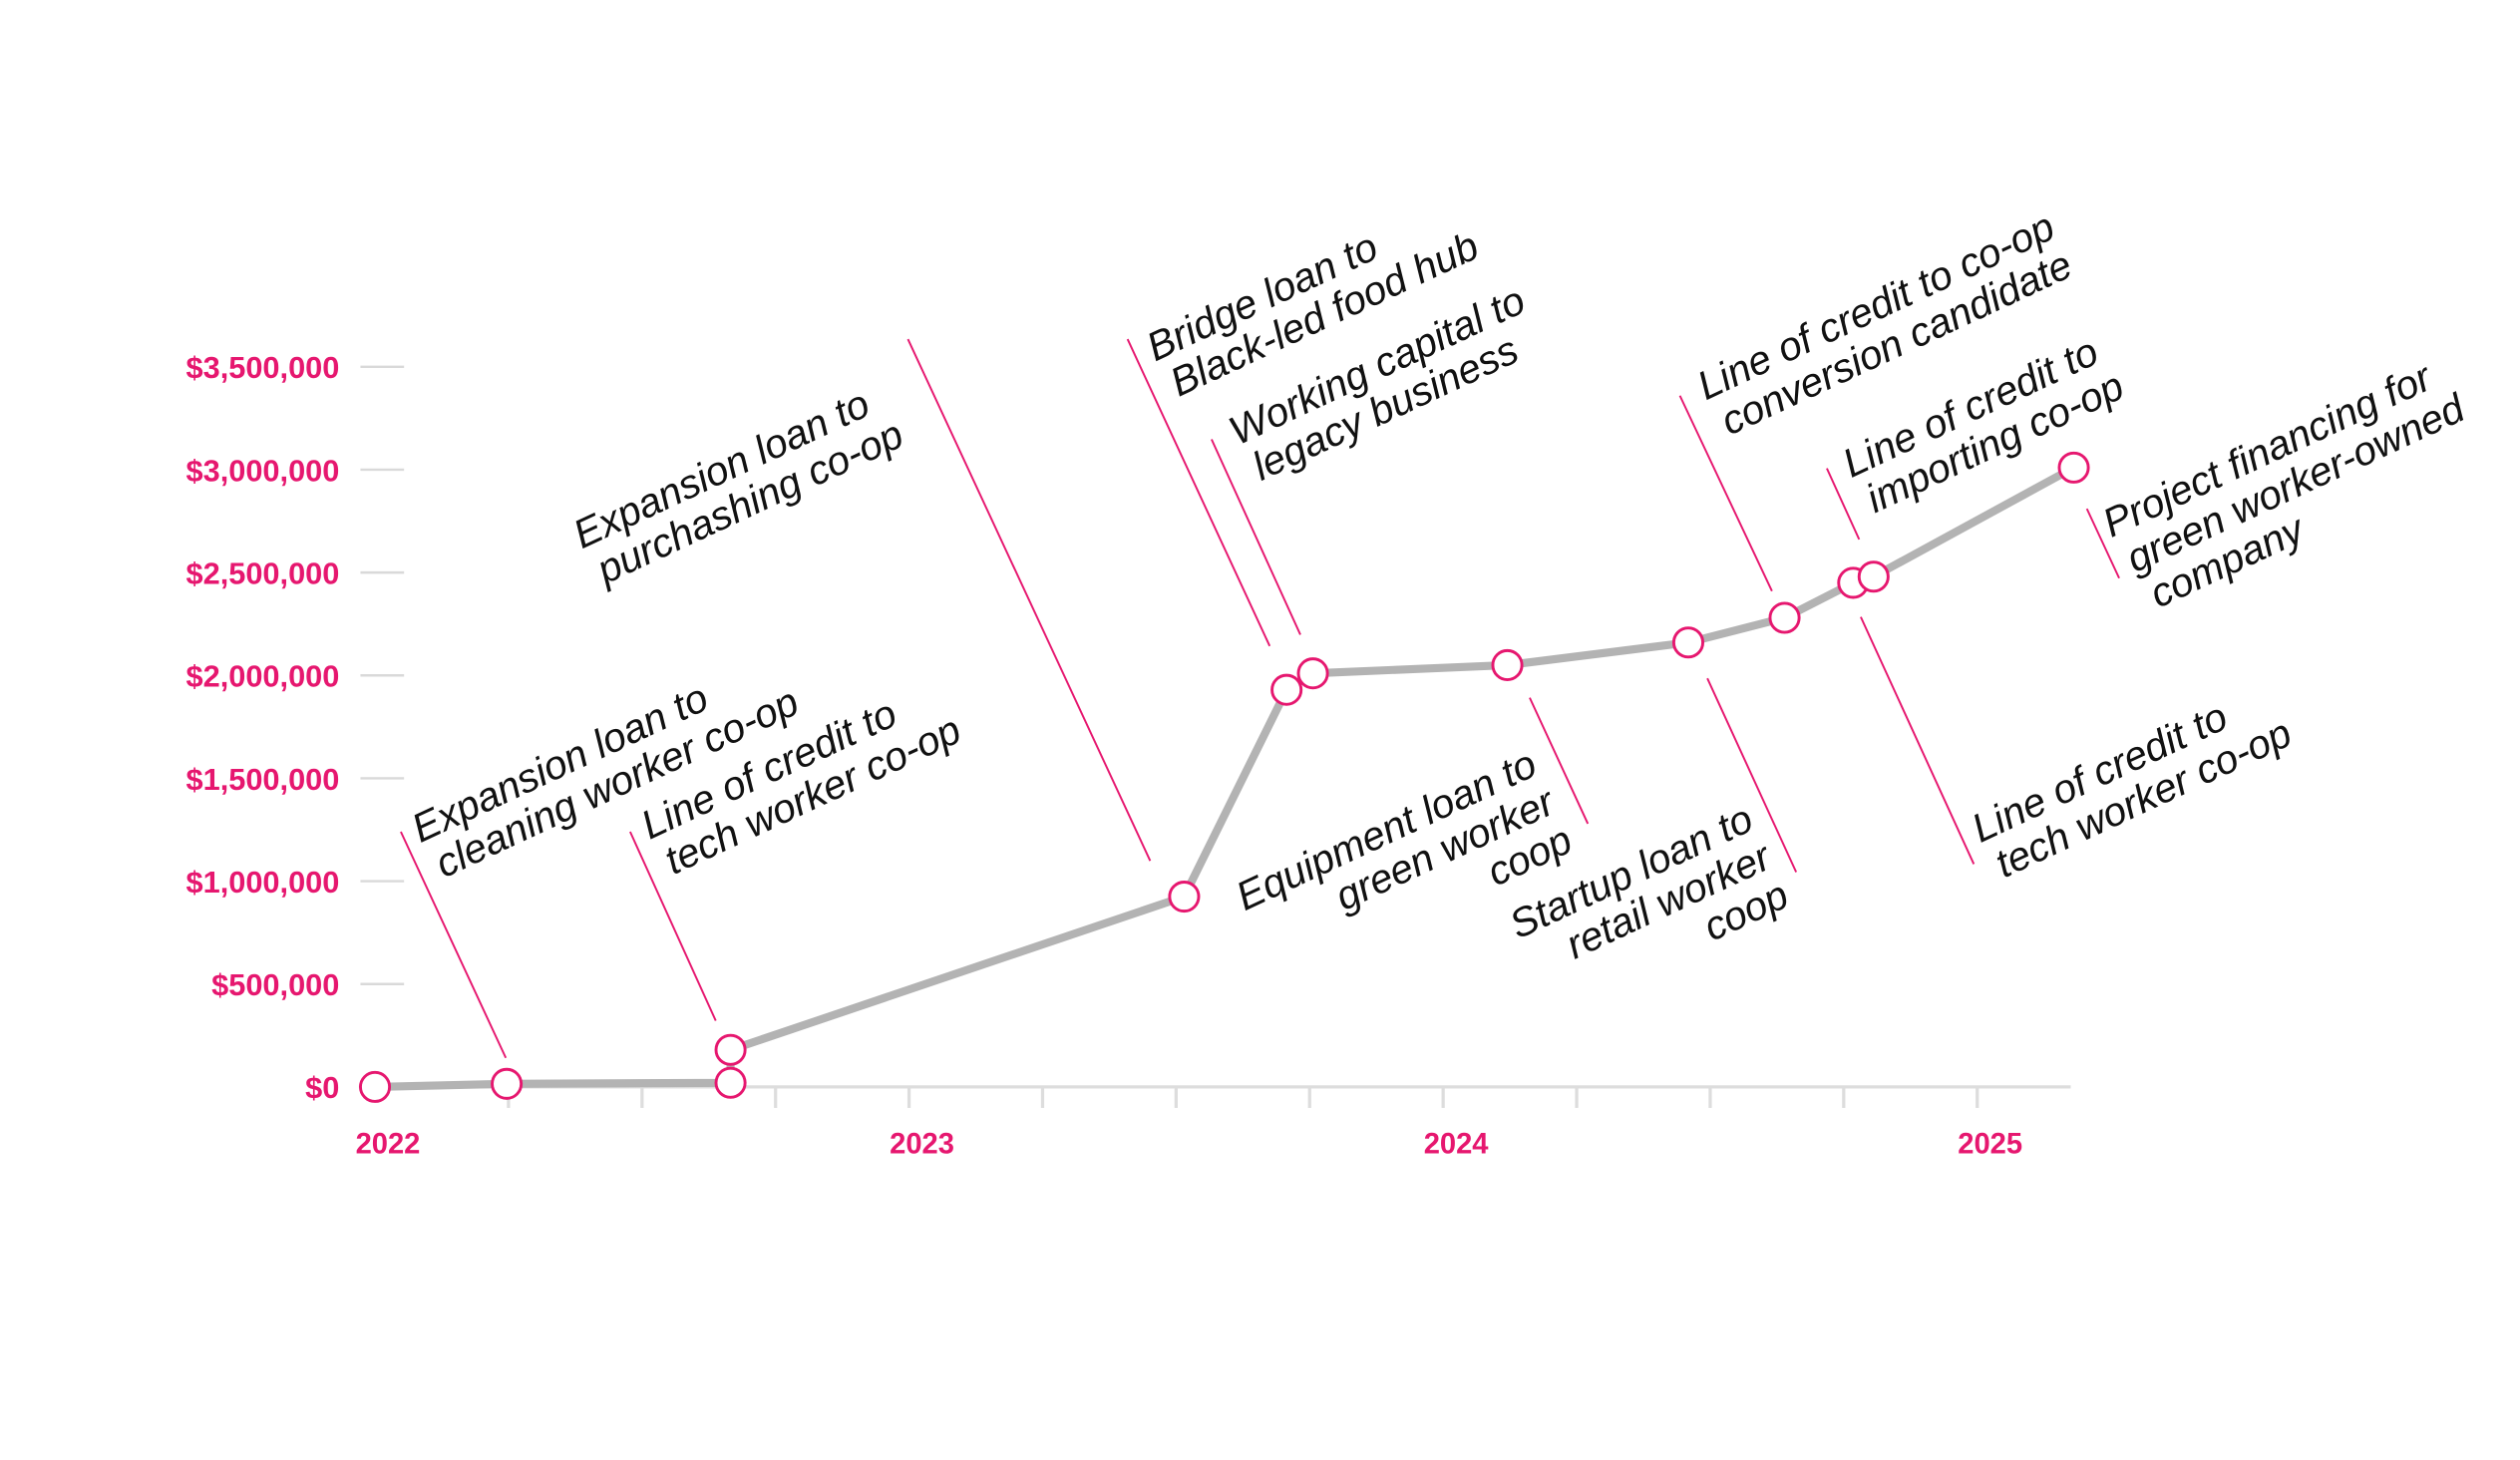 This screenshot has width=2520, height=1460. What do you see at coordinates (262, 677) in the screenshot?
I see `y-tick-label: $2,000,000` at bounding box center [262, 677].